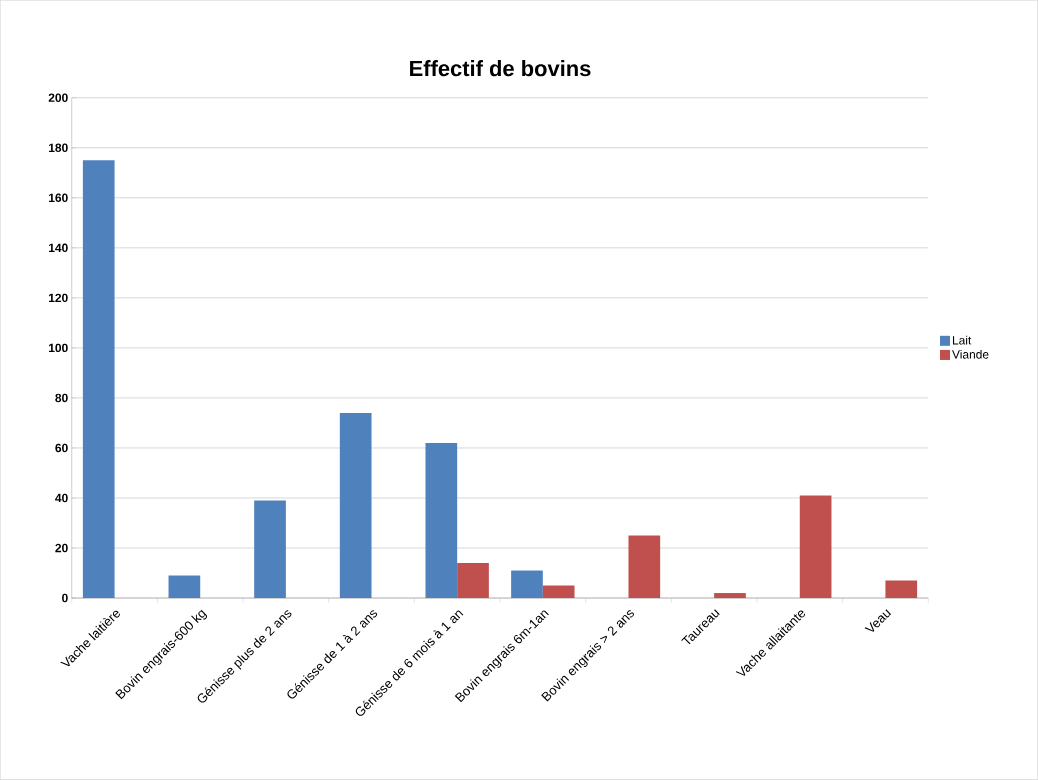  What do you see at coordinates (970, 354) in the screenshot?
I see `legend-label: Viande` at bounding box center [970, 354].